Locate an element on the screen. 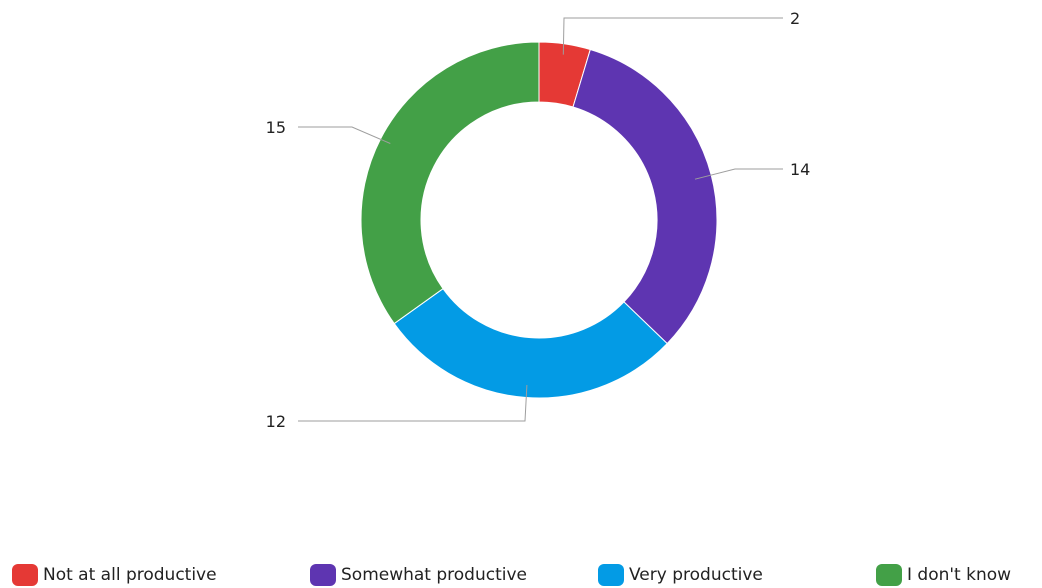  legend-item-i-dont-know: I don't know is located at coordinates (943, 575).